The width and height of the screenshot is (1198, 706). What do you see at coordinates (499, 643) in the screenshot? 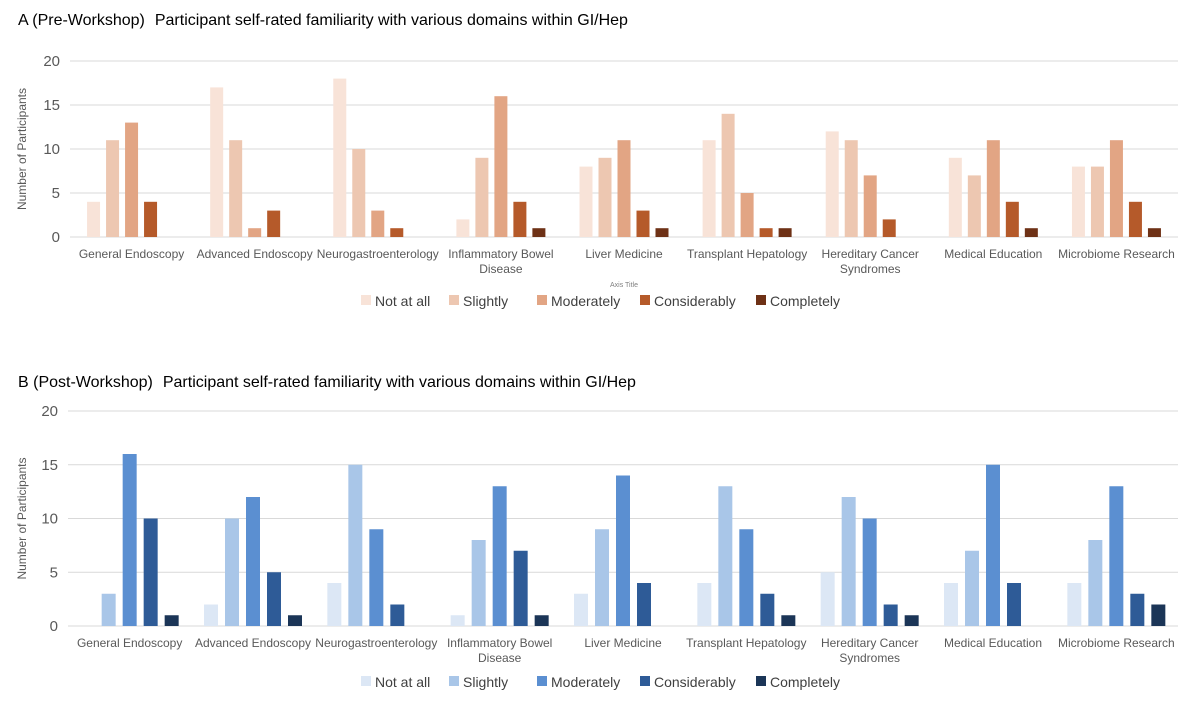
I see `x-tick-label: Inflammatory Bowel` at bounding box center [499, 643].